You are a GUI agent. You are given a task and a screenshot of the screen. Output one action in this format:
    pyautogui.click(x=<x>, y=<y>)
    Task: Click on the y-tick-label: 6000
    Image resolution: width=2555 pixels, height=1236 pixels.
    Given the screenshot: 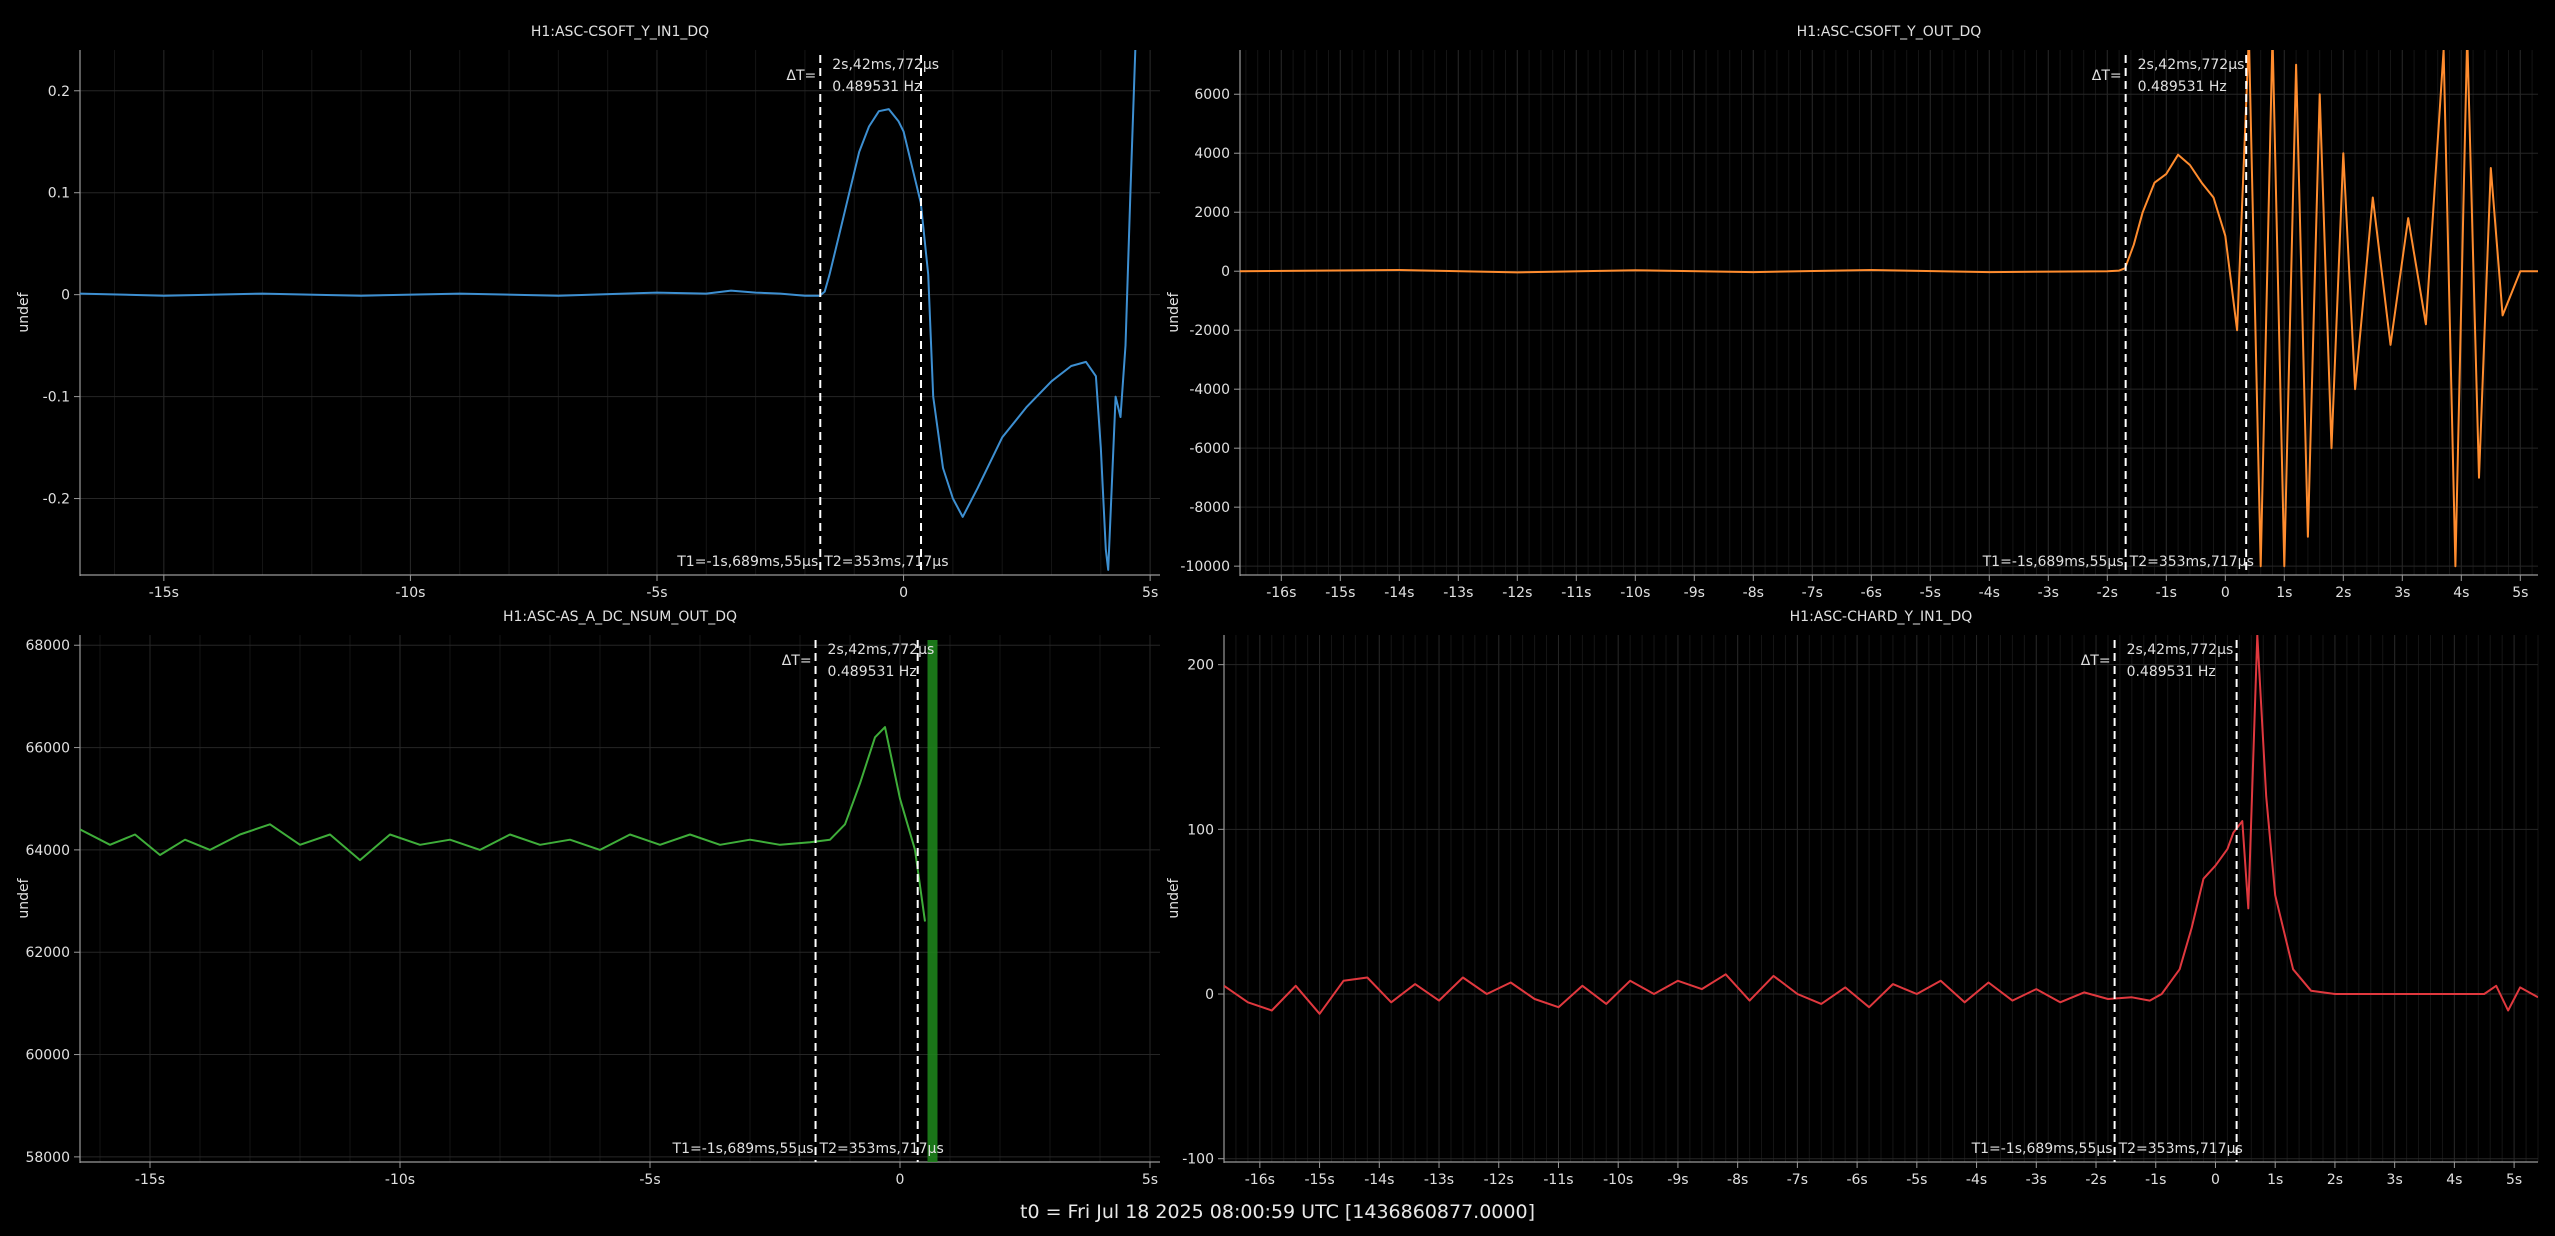 What is the action you would take?
    pyautogui.click(x=1212, y=95)
    